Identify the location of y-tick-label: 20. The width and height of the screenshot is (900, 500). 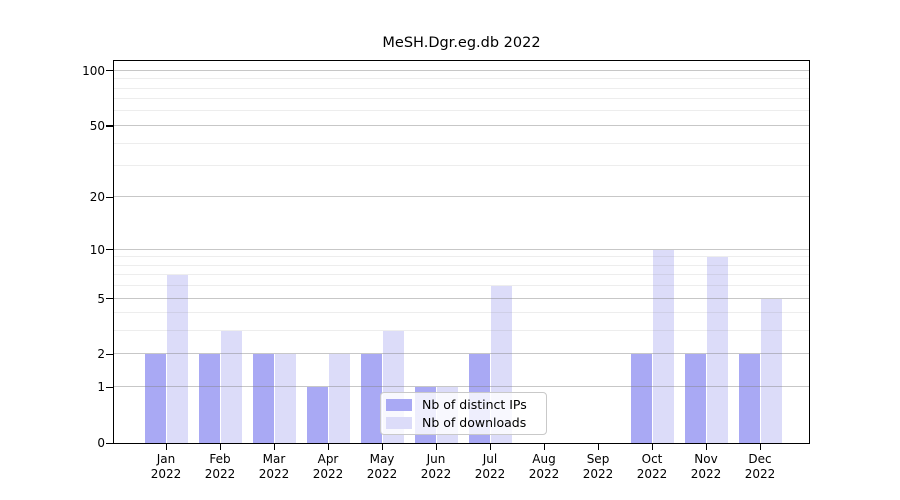
(97, 197).